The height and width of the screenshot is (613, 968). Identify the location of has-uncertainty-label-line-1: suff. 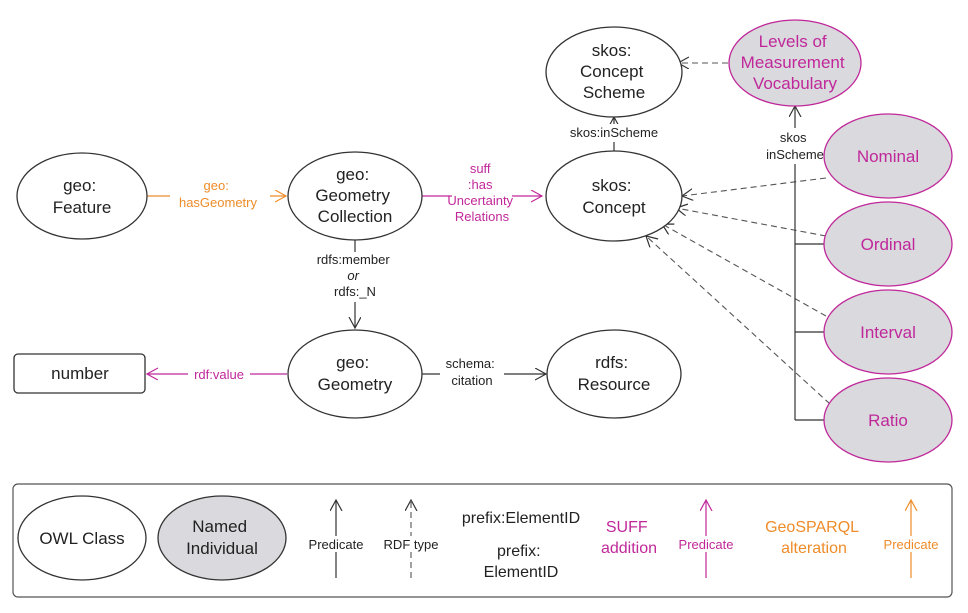
(480, 168).